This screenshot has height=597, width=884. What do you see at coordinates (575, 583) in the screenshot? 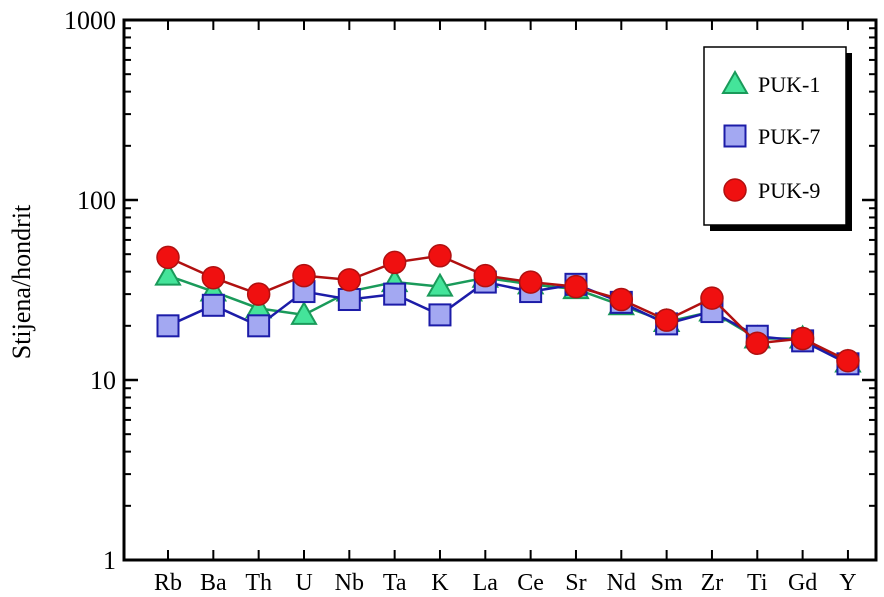
I see `x-category-label: Sr` at bounding box center [575, 583].